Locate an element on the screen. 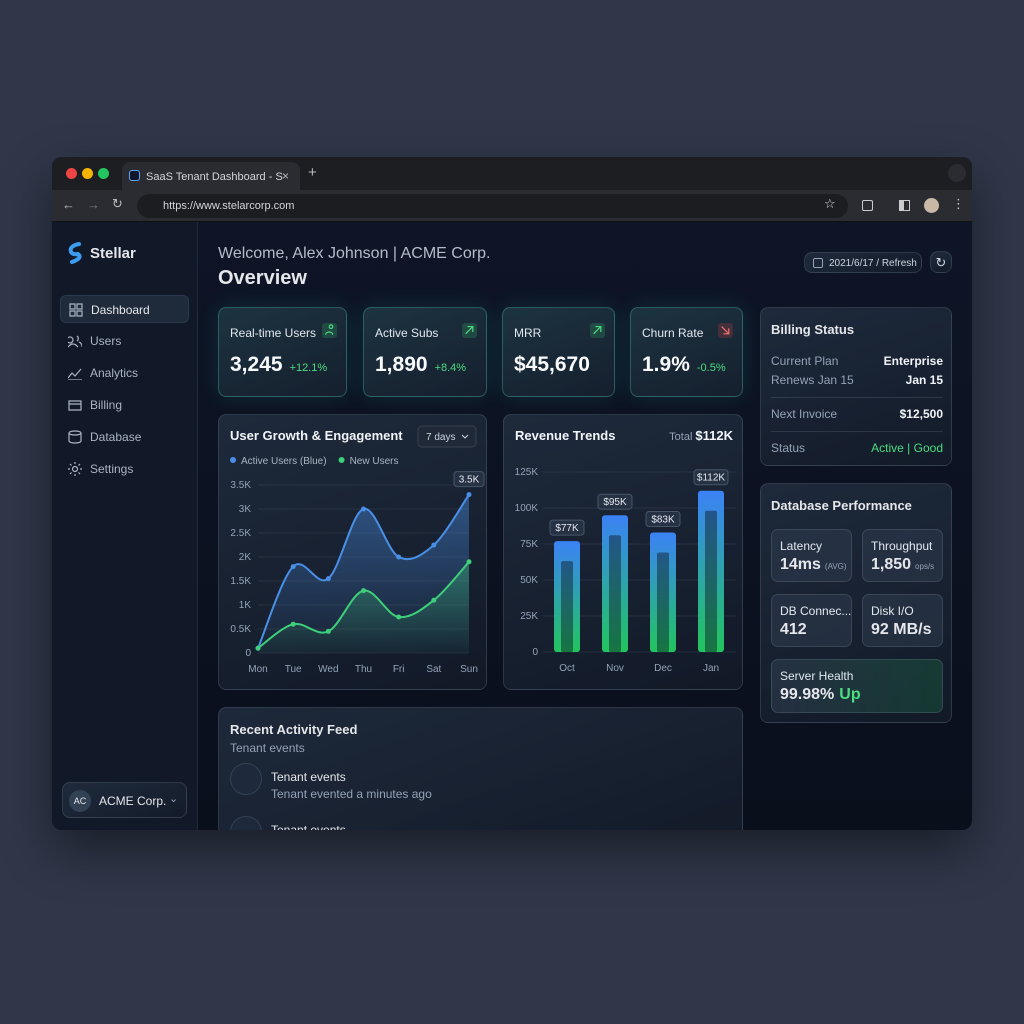 The image size is (1024, 1024). value-label: $112K is located at coordinates (711, 478).